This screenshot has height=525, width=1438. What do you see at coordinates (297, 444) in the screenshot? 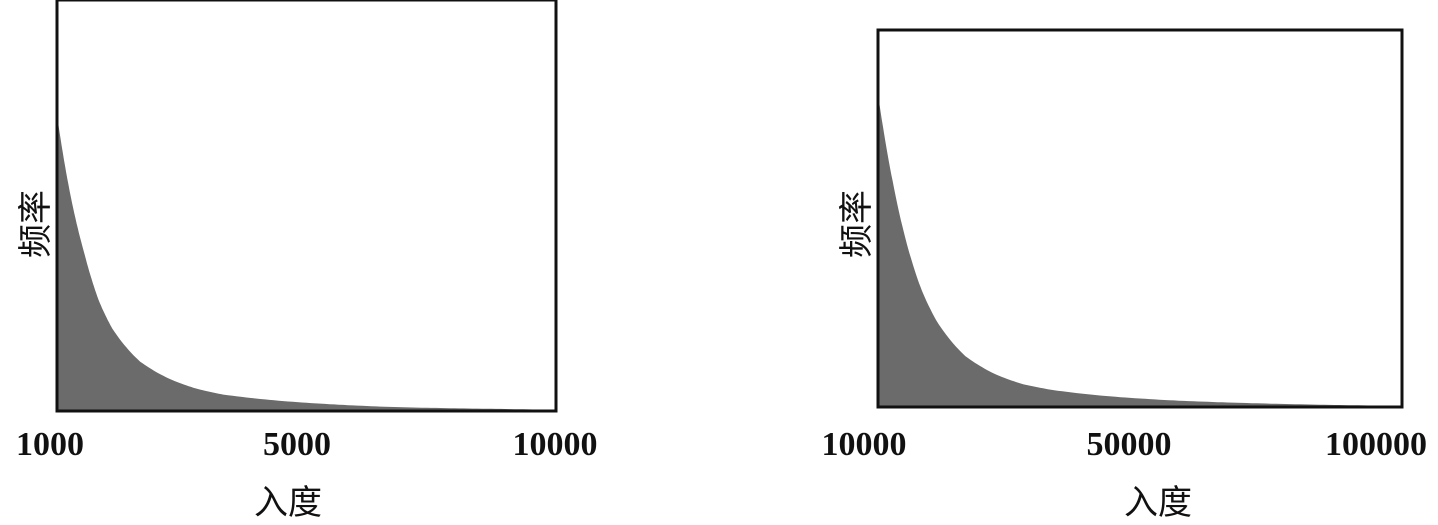
I see `x-tick-label: 5000` at bounding box center [297, 444].